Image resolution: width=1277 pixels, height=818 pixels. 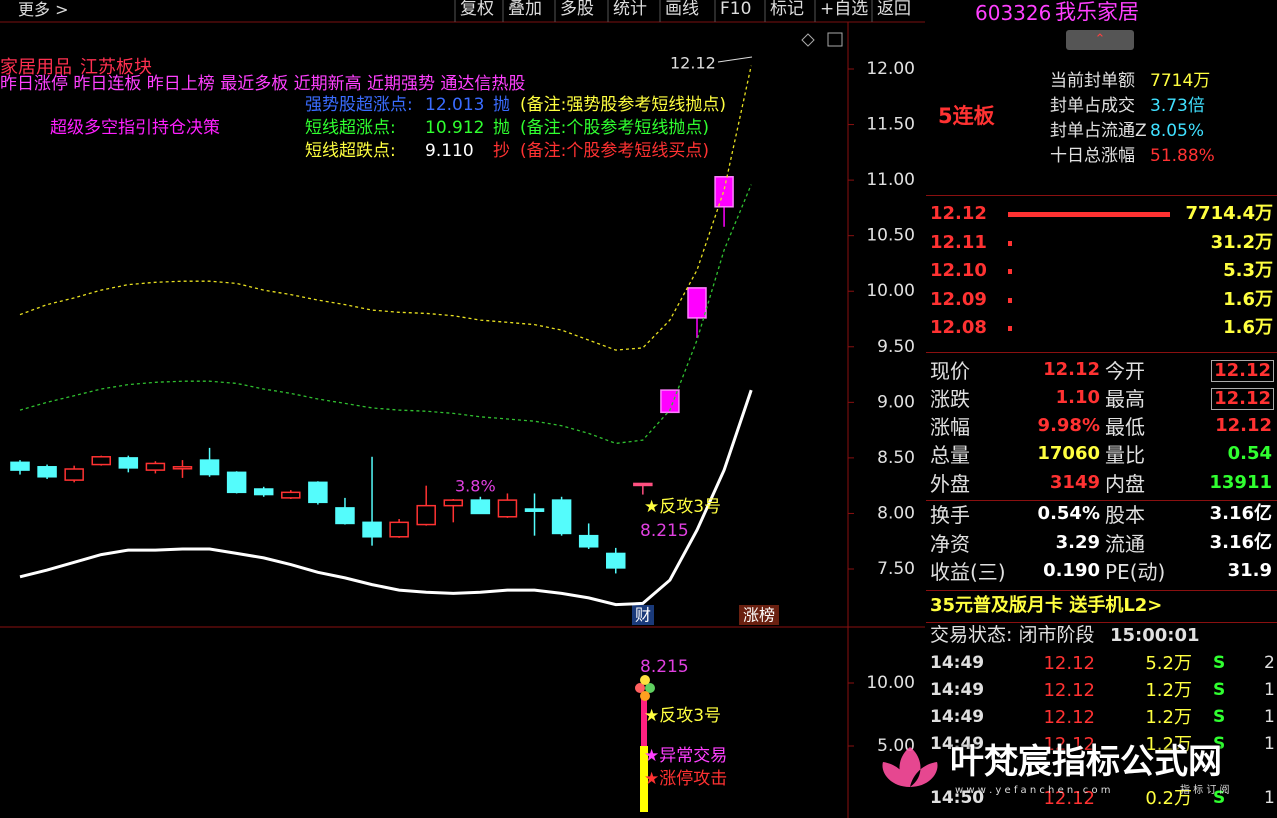 I want to click on seal-label: 当前封单额, so click(x=1092, y=81).